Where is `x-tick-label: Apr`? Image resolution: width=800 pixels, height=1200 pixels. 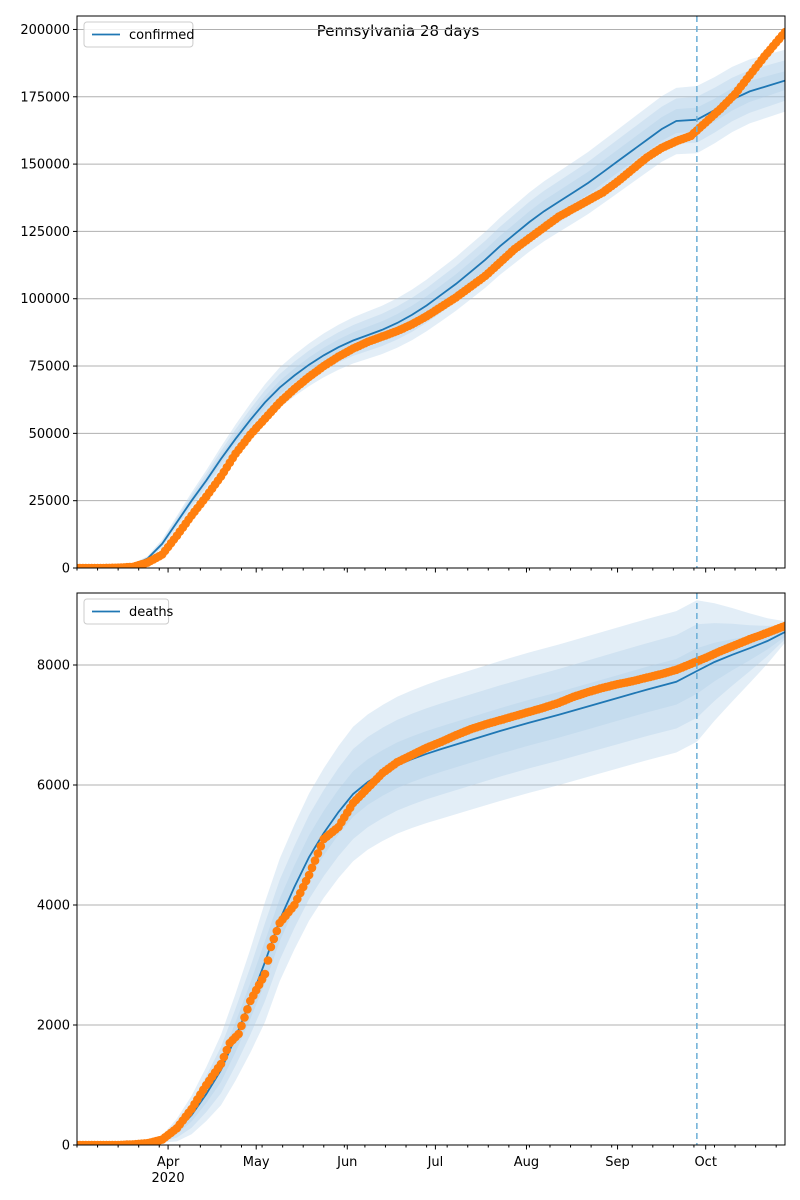 x-tick-label: Apr is located at coordinates (168, 1162).